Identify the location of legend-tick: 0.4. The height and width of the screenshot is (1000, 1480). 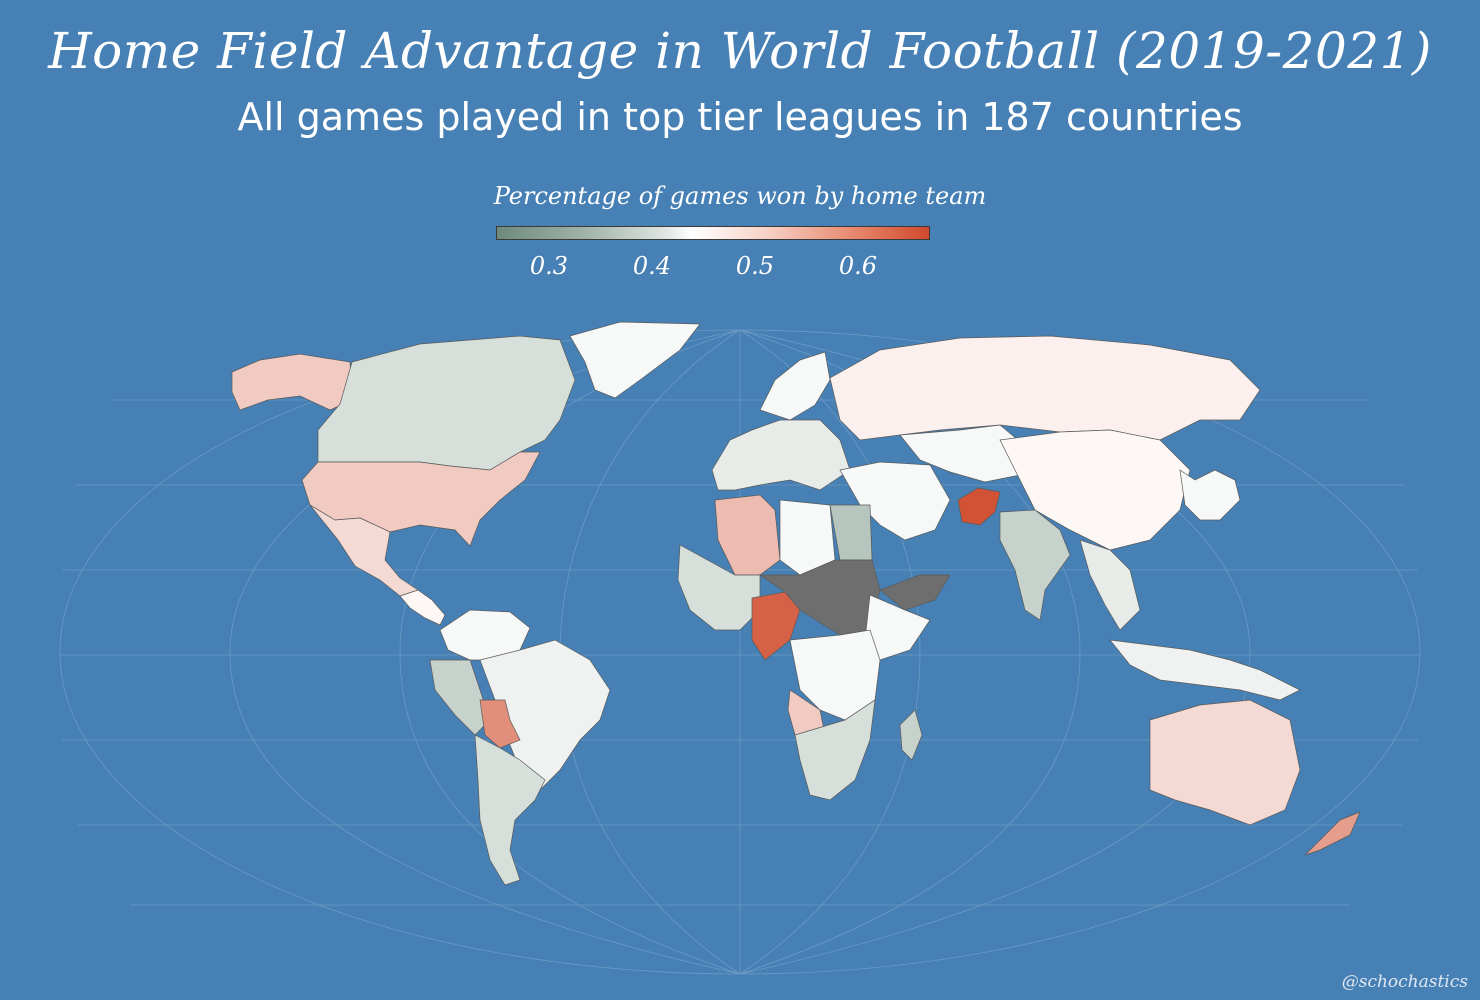
(652, 266).